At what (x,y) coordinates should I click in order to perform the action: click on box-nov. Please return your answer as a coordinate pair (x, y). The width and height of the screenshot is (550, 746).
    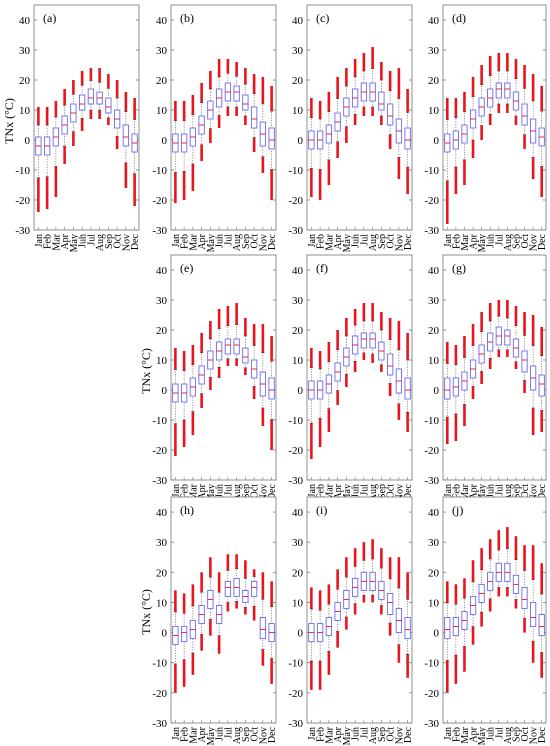
    Looking at the image, I should click on (399, 123).